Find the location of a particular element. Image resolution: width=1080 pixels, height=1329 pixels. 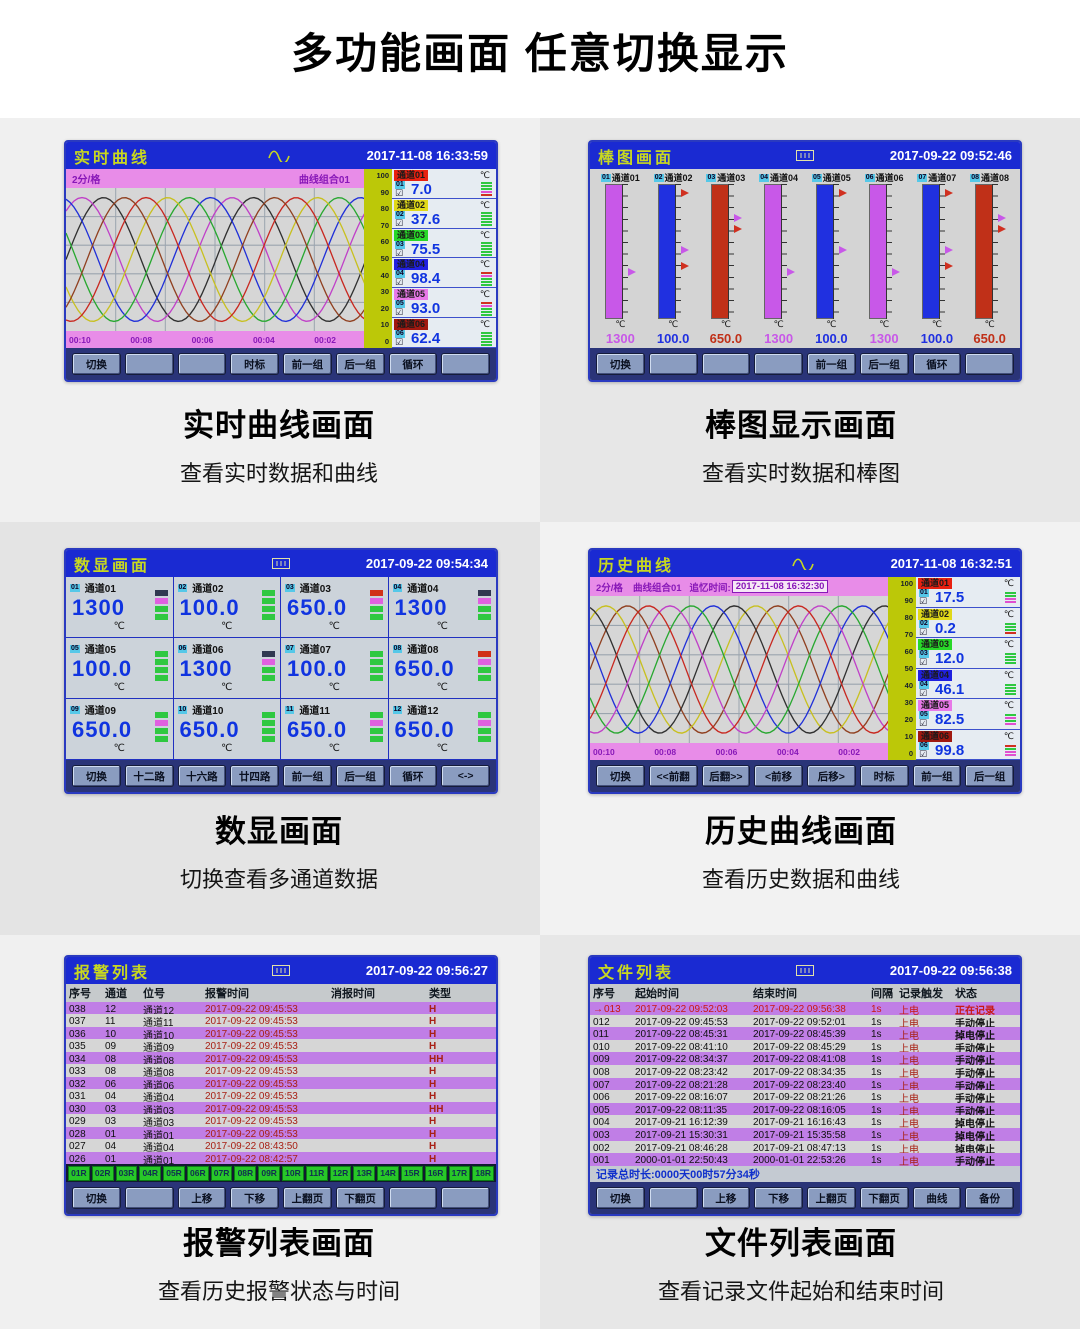

softkey-button: 廿四路 is located at coordinates (254, 776).